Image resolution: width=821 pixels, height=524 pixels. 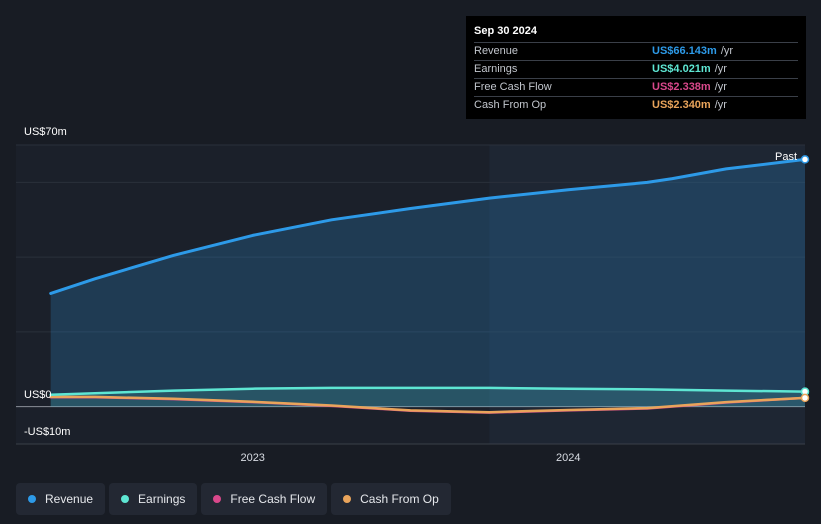 What do you see at coordinates (428, 391) in the screenshot?
I see `series-line-earnings` at bounding box center [428, 391].